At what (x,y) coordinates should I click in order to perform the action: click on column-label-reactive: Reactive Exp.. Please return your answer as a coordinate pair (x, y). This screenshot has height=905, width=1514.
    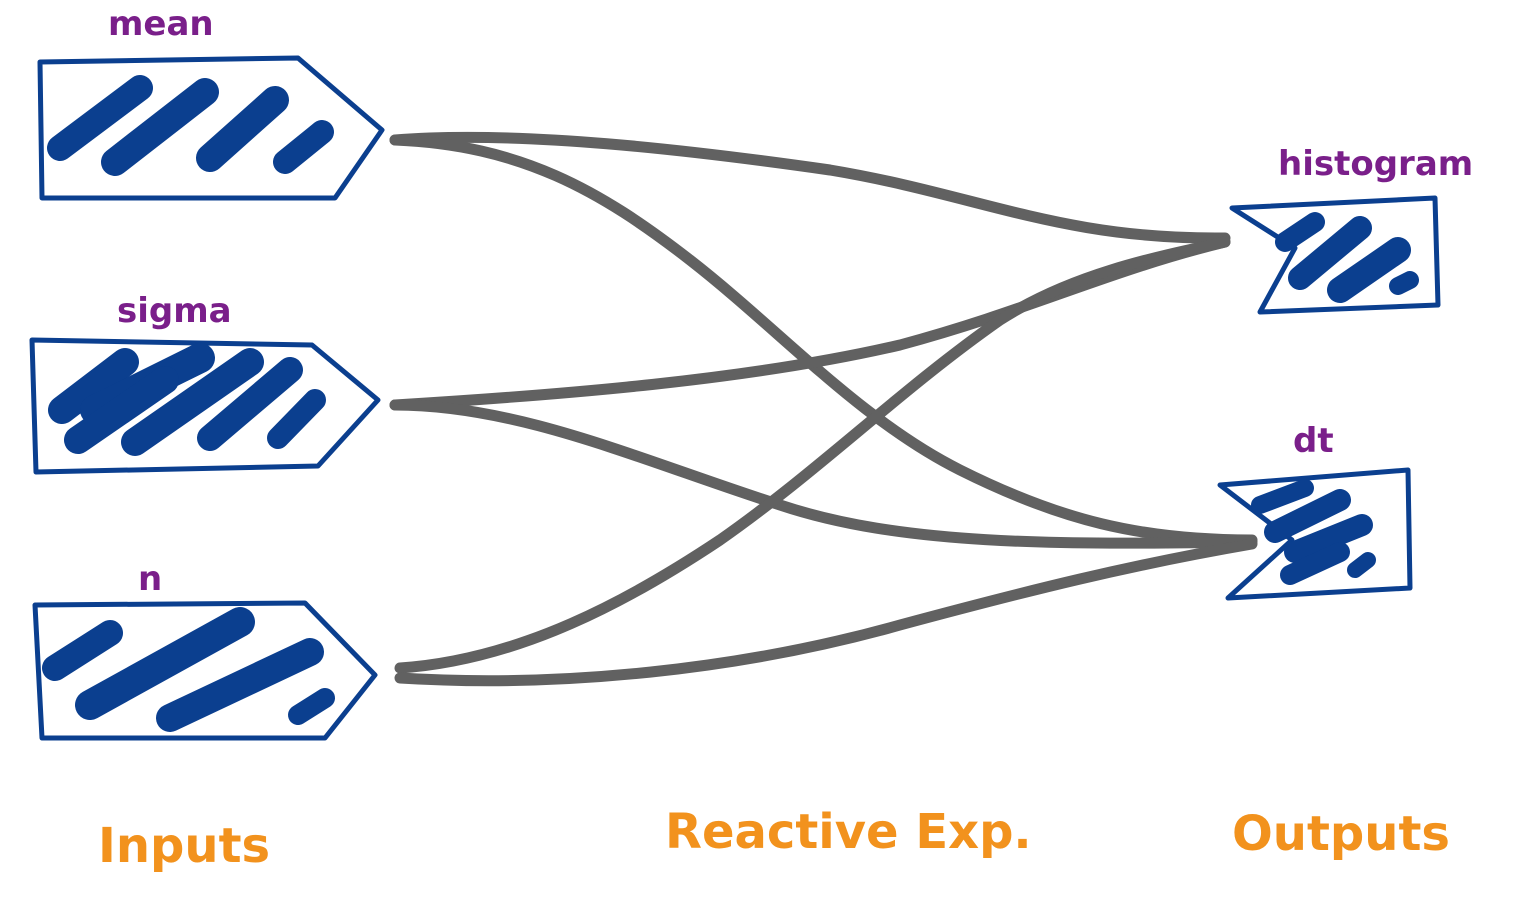
    Looking at the image, I should click on (848, 832).